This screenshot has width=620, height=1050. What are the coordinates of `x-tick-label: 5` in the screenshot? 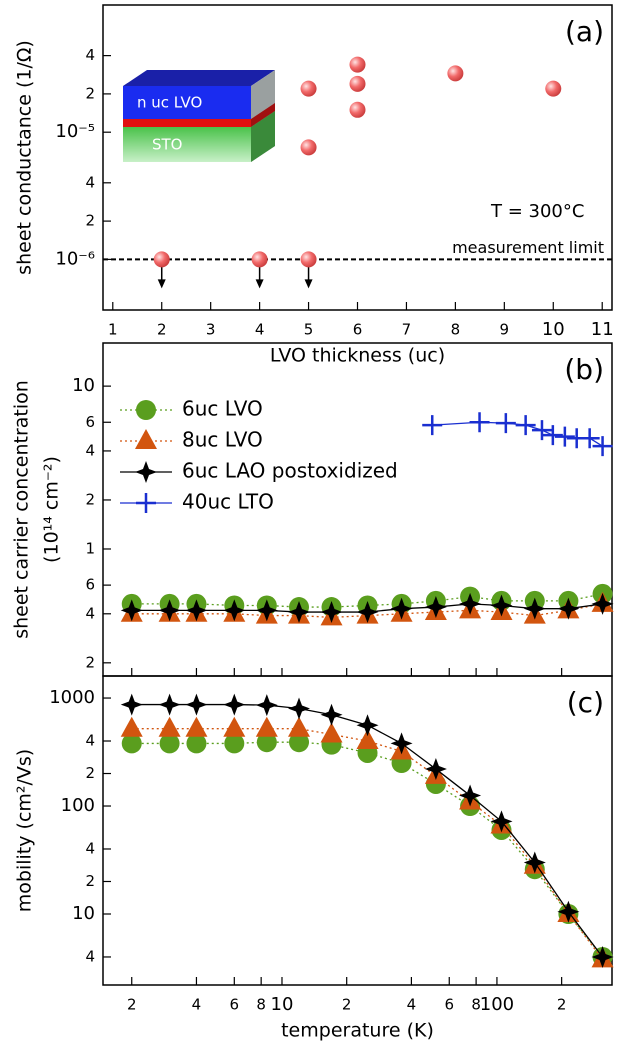 It's located at (309, 330).